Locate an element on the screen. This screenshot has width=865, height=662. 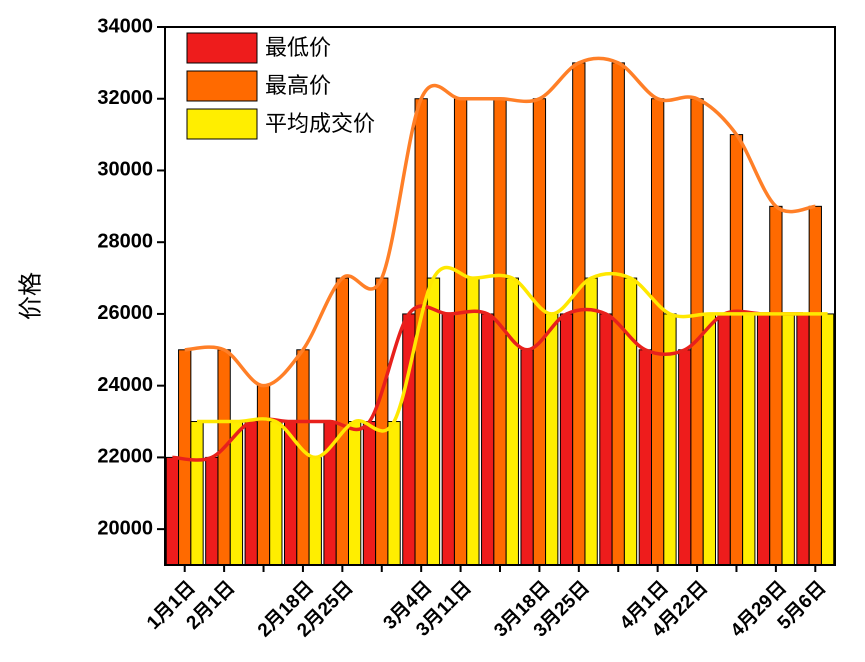
y-tick-label: 20000 is located at coordinates (125, 528).